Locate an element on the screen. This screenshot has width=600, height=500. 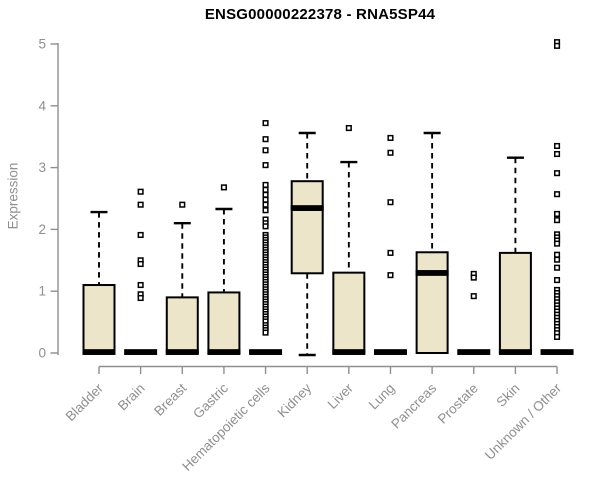
x-category-label: Bladder is located at coordinates (85, 402).